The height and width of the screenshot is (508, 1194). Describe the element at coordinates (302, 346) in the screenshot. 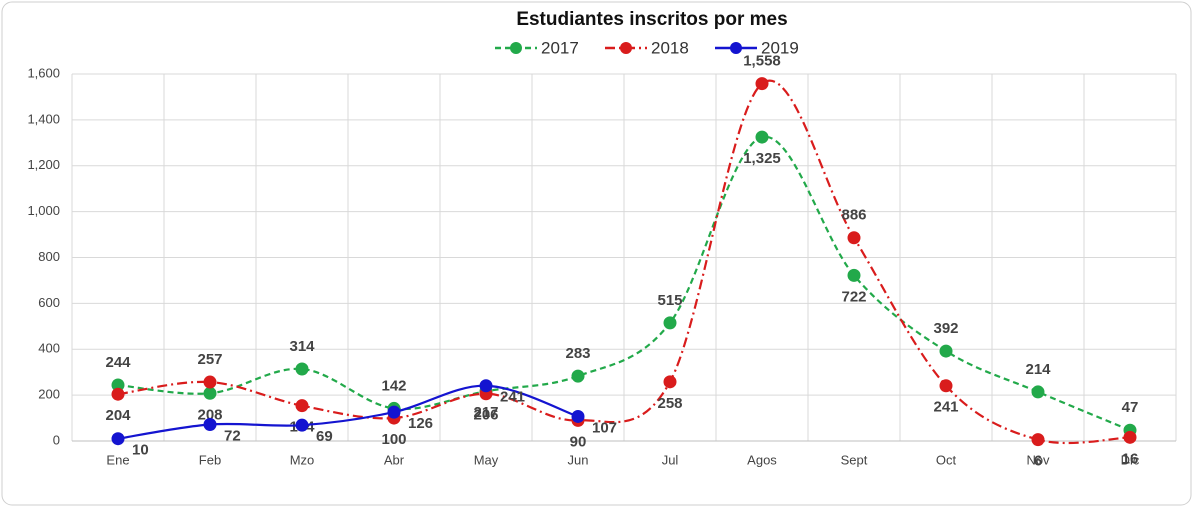

I see `data-label: 314` at that location.